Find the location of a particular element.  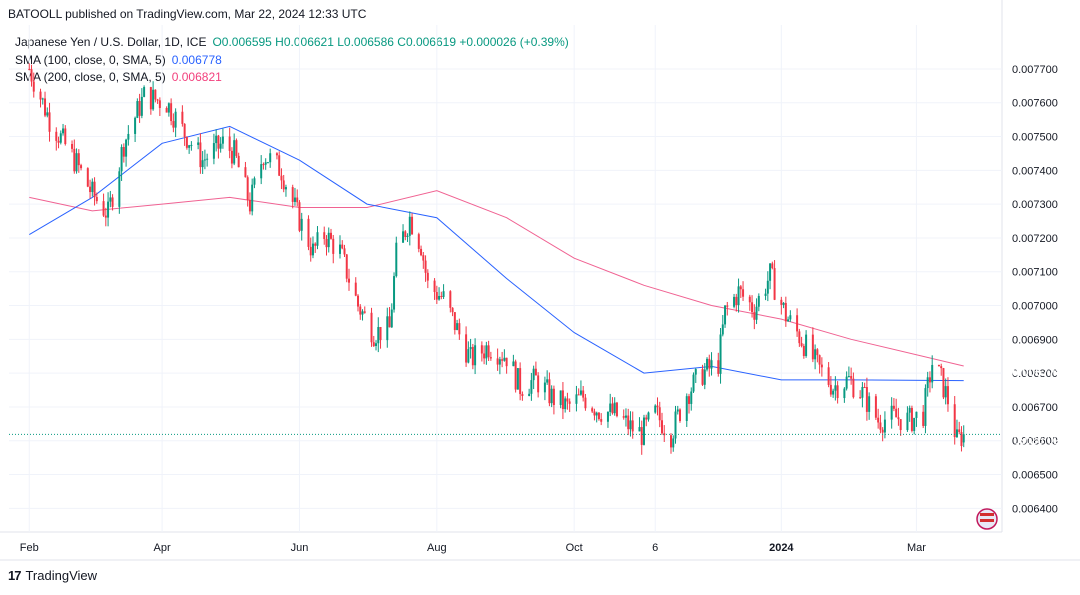

legend-sma200-row: SMA (200, close, 0, SMA, 5) 0.006821 is located at coordinates (292, 78).